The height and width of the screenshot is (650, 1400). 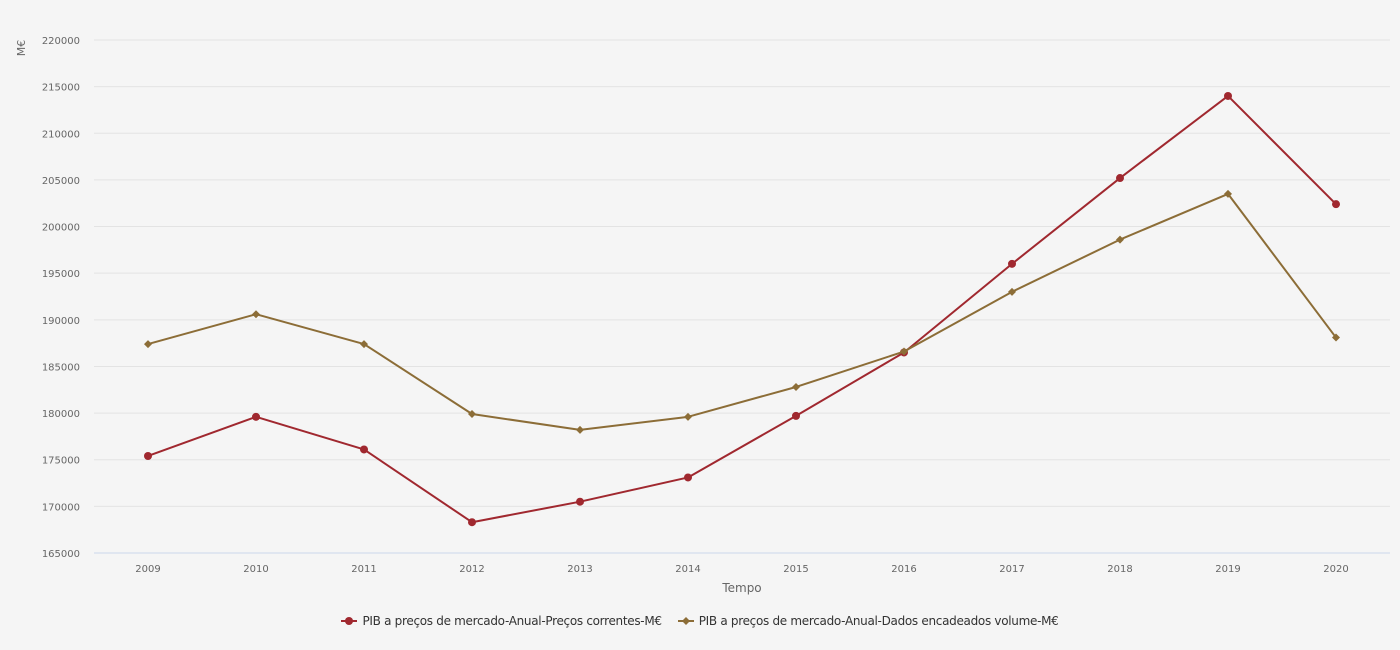 I want to click on x-tick-label: 2019, so click(x=1227, y=569).